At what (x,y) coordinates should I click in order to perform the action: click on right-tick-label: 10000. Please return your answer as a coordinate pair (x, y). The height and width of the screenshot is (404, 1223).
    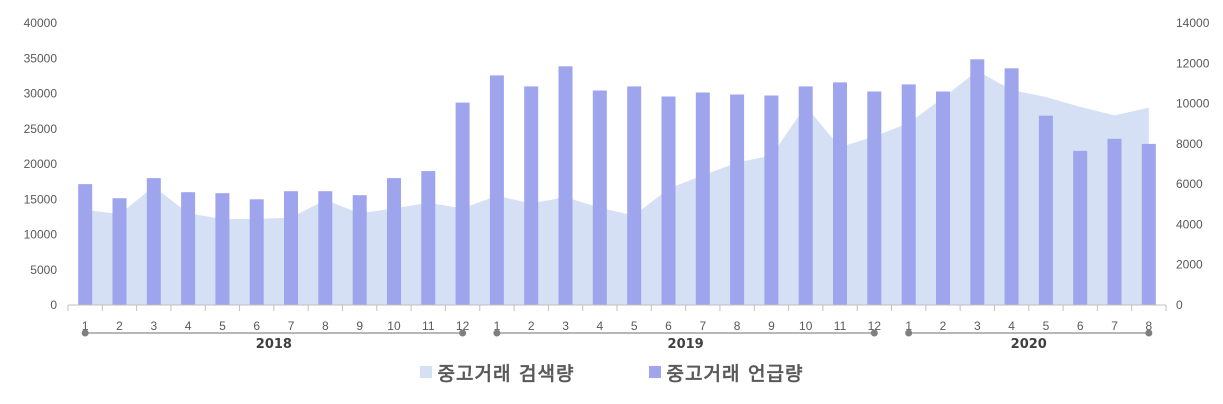
    Looking at the image, I should click on (1193, 104).